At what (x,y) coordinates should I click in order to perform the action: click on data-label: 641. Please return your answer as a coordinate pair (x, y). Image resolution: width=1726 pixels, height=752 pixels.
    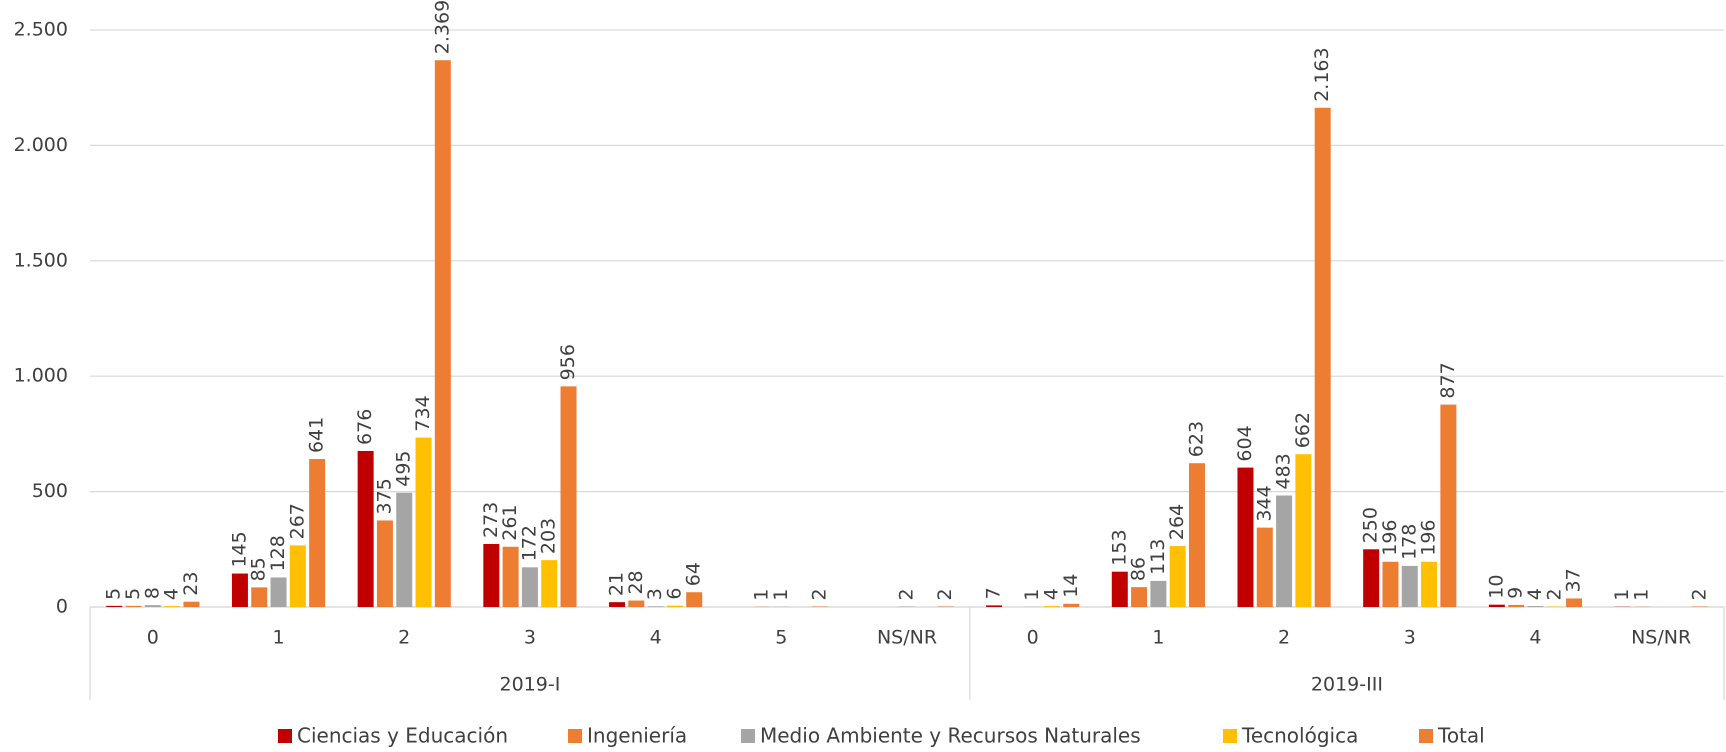
    Looking at the image, I should click on (317, 435).